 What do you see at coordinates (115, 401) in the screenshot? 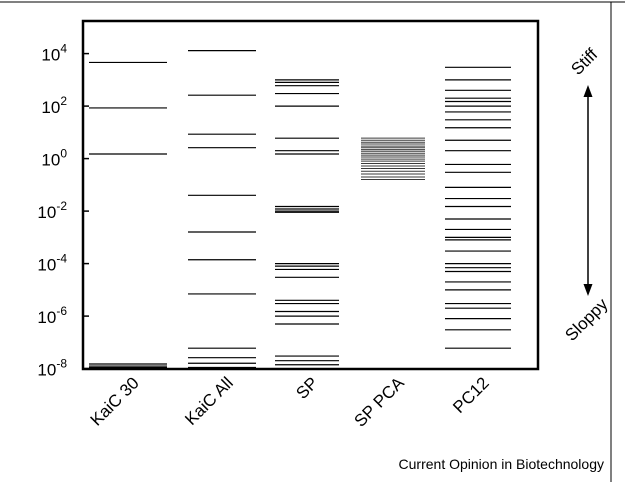
I see `x-category-label: KaiC 30` at bounding box center [115, 401].